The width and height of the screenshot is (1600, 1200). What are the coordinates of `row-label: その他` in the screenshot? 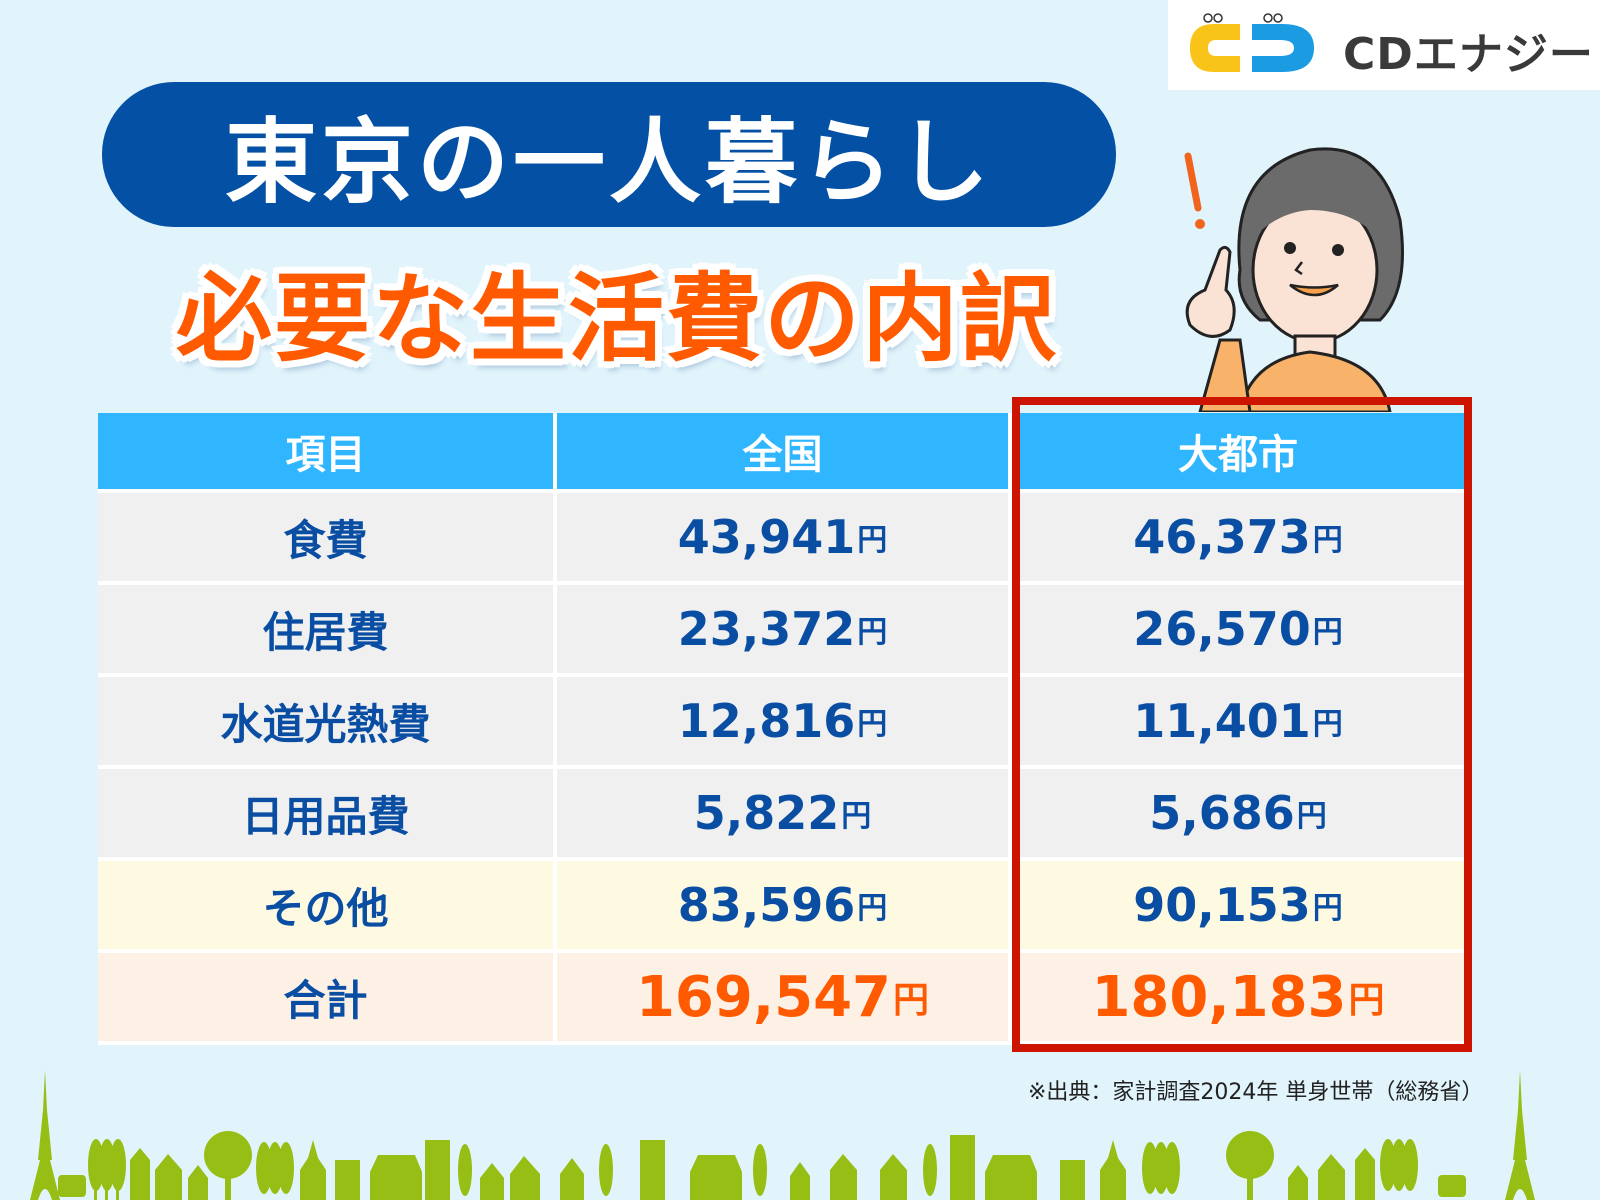 It's located at (325, 908).